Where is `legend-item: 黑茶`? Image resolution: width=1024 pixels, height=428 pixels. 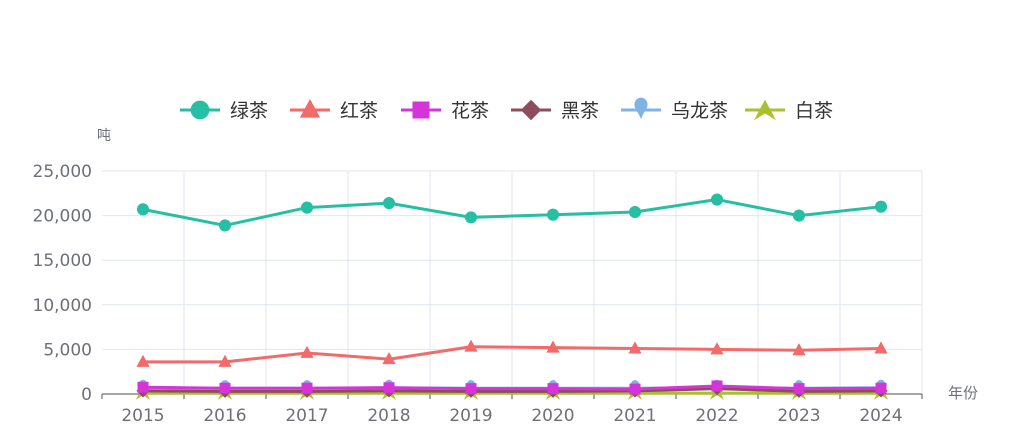 legend-item: 黑茶 is located at coordinates (555, 110).